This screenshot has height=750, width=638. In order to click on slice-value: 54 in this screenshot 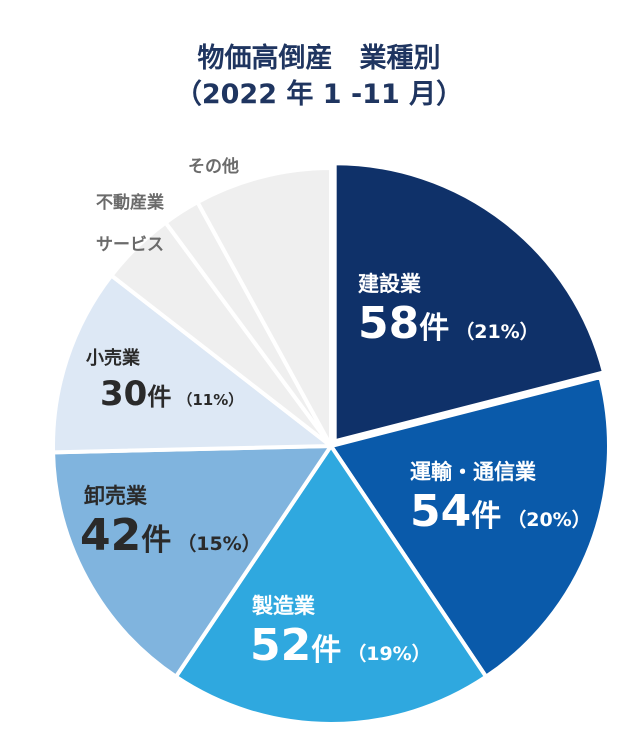, I will do `click(441, 511)`.